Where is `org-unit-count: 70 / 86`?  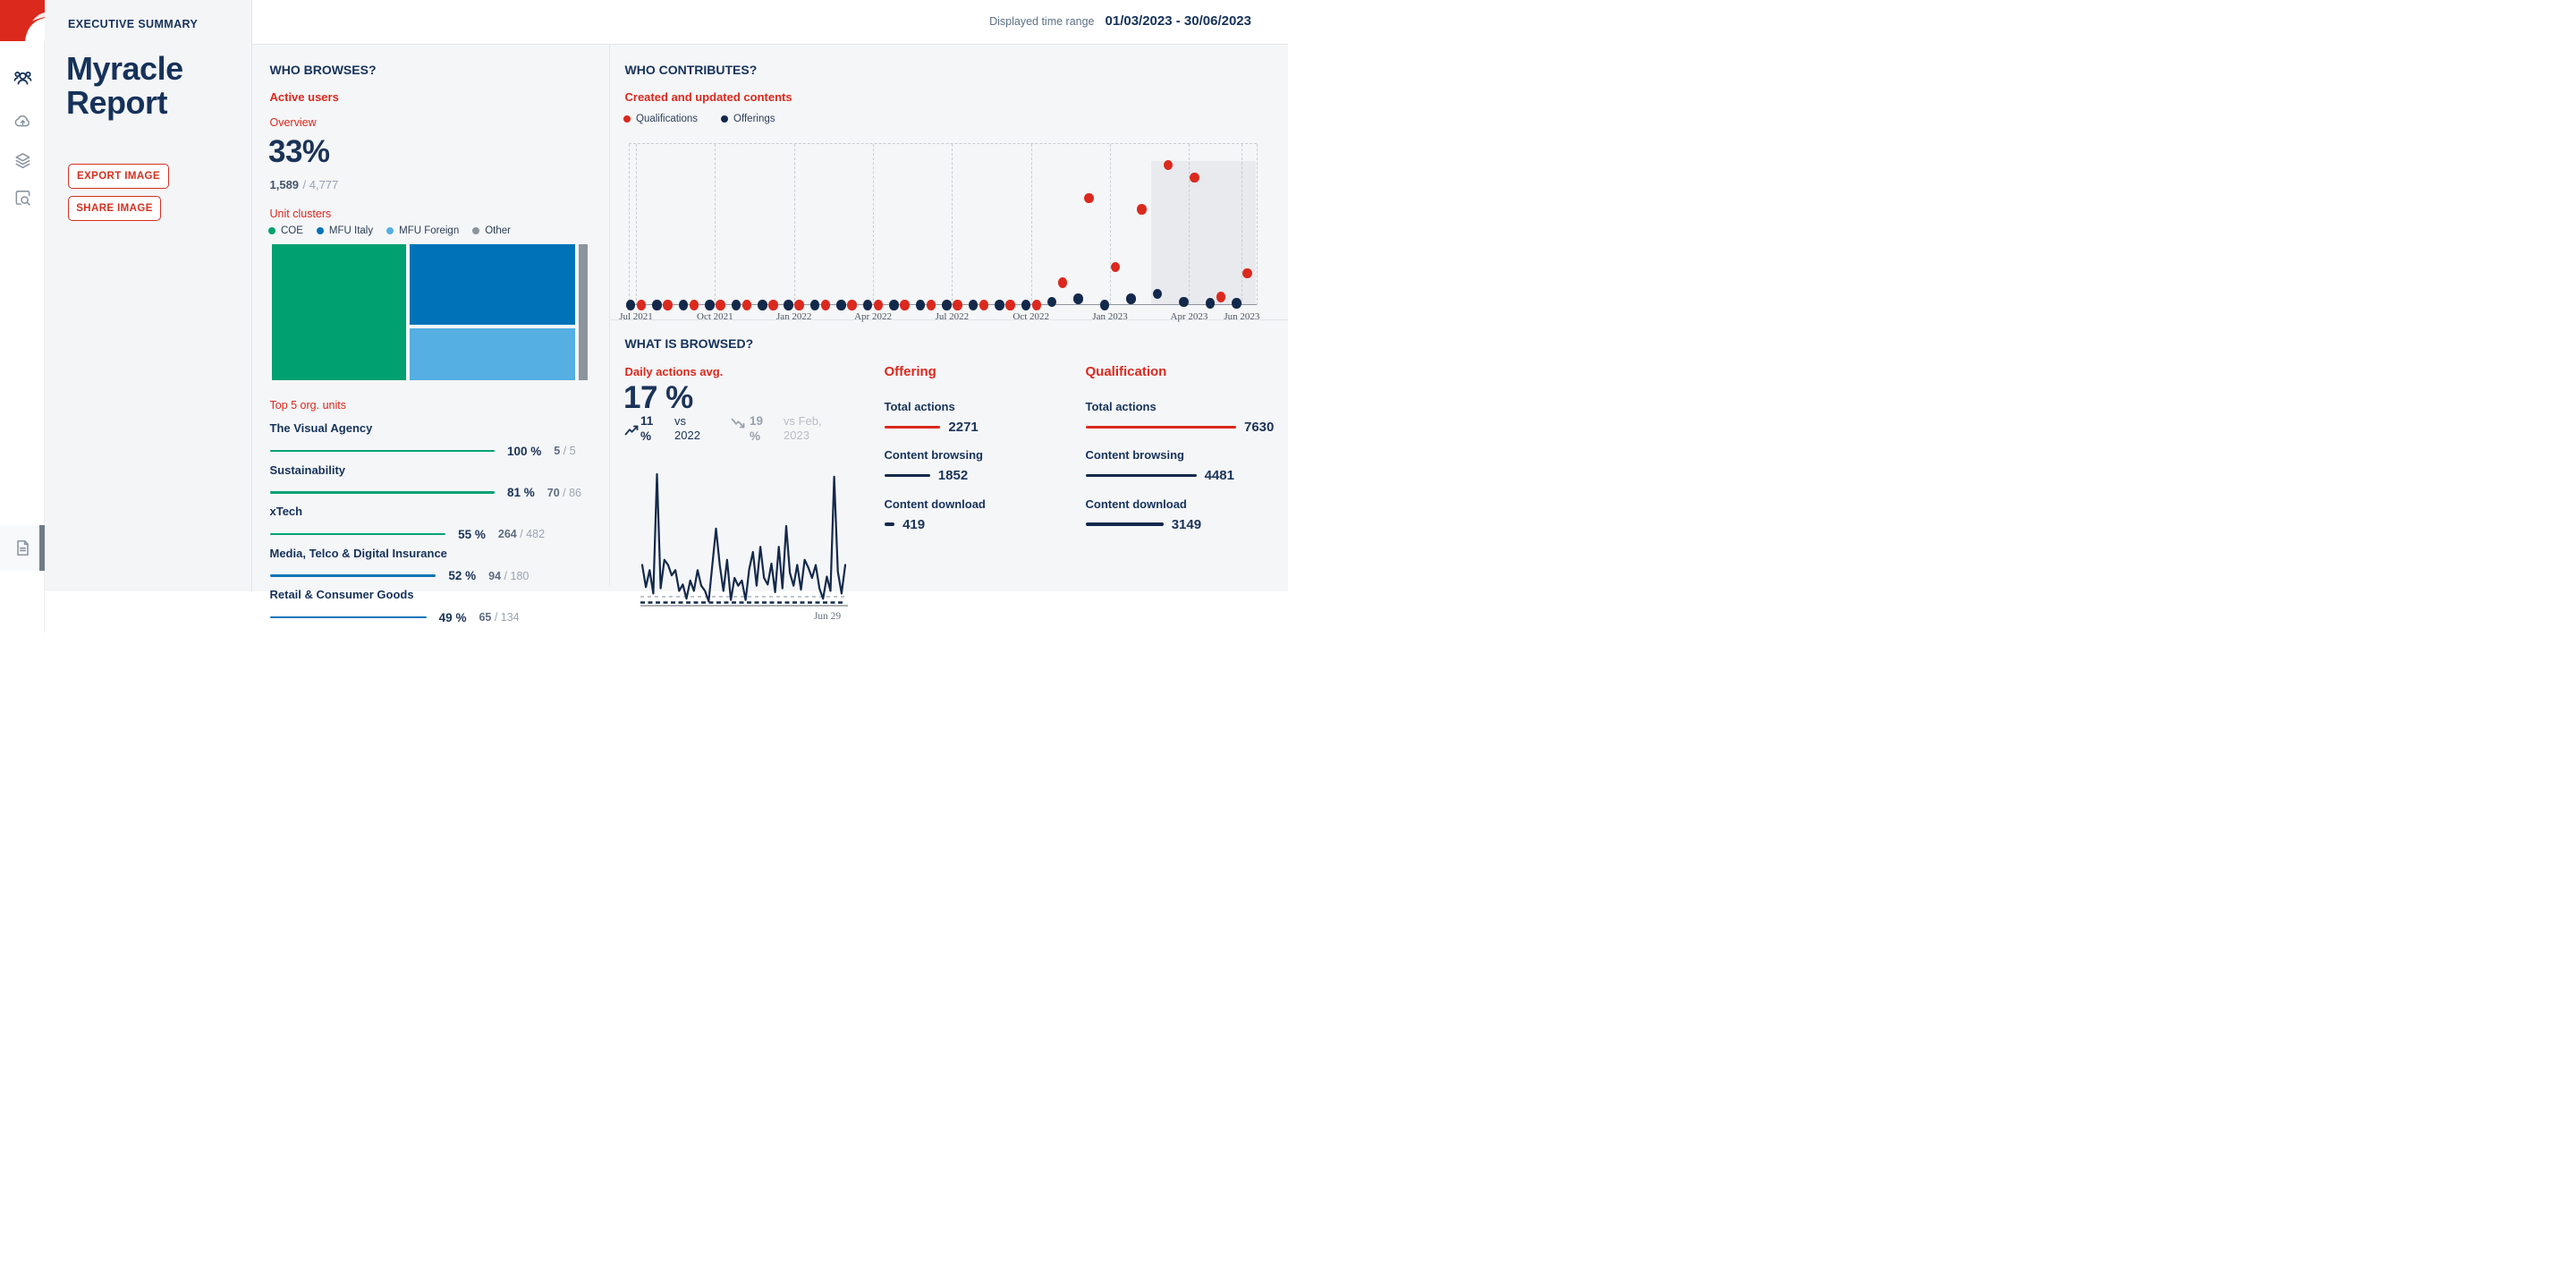
org-unit-count: 70 / 86 is located at coordinates (564, 492).